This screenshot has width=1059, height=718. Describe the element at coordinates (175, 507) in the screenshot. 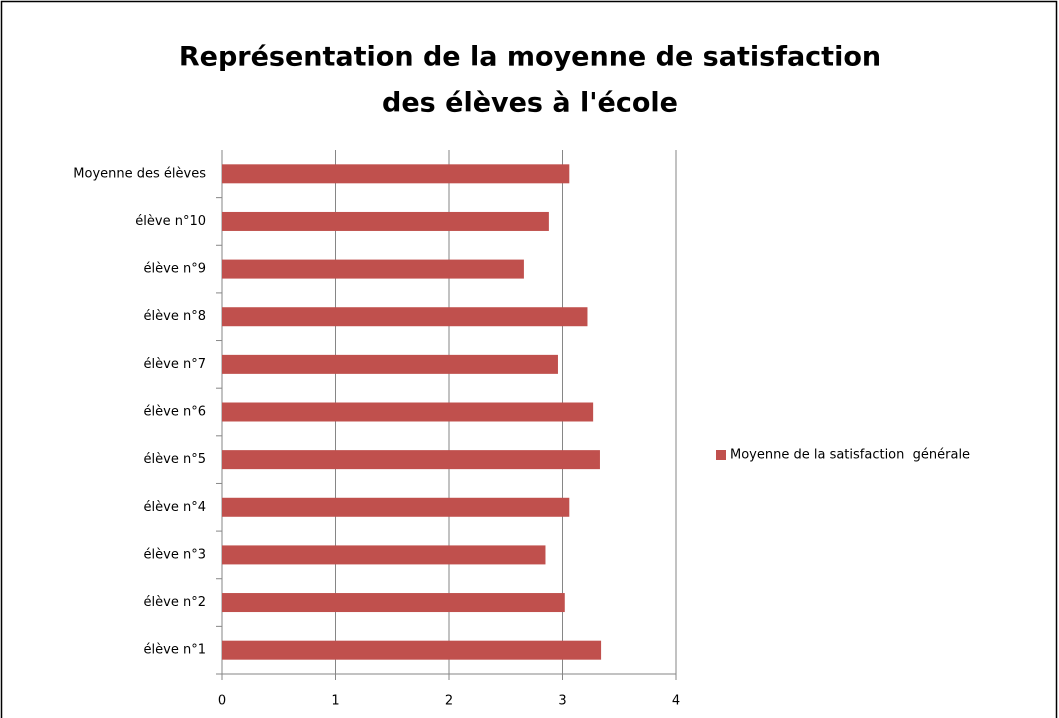

I see `y-tick-label: élève n°4` at that location.